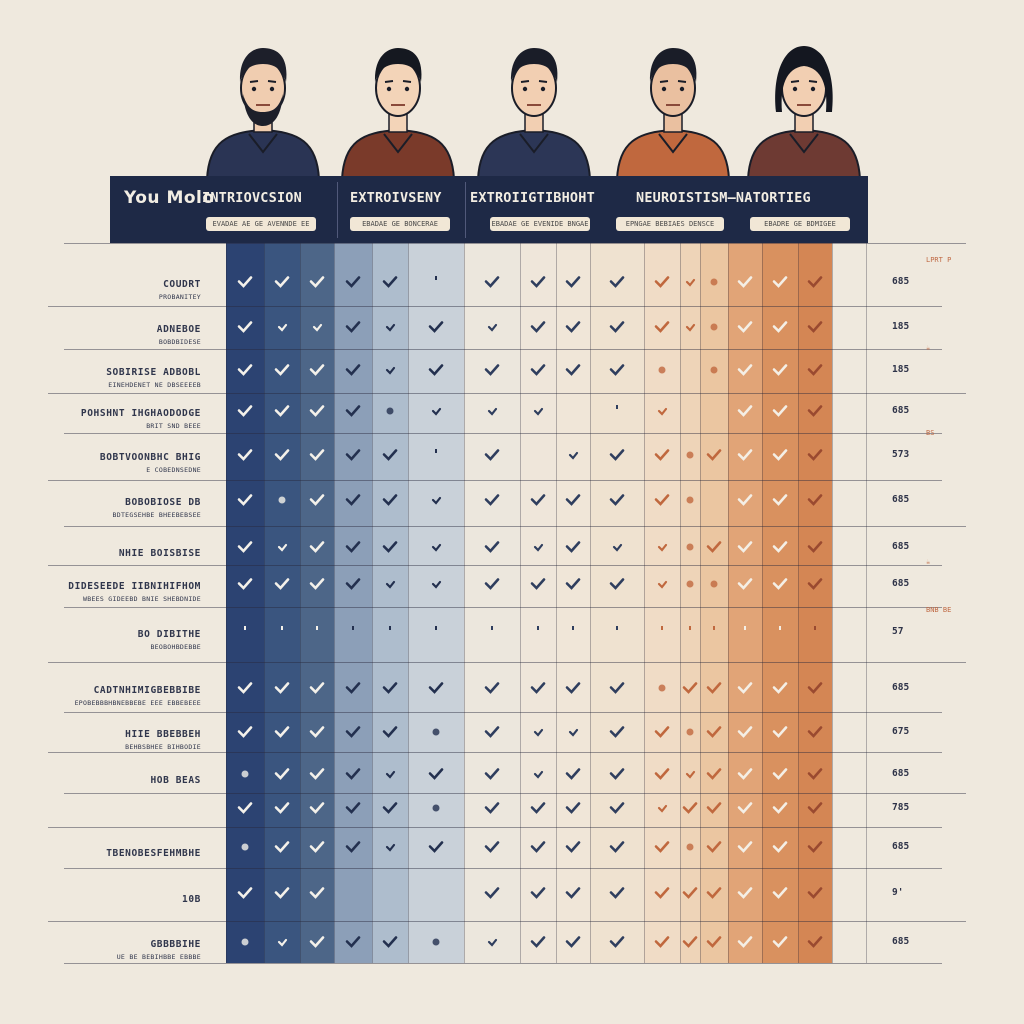 The image size is (1024, 1024). I want to click on row-label-main: BO DIBITHE, so click(169, 634).